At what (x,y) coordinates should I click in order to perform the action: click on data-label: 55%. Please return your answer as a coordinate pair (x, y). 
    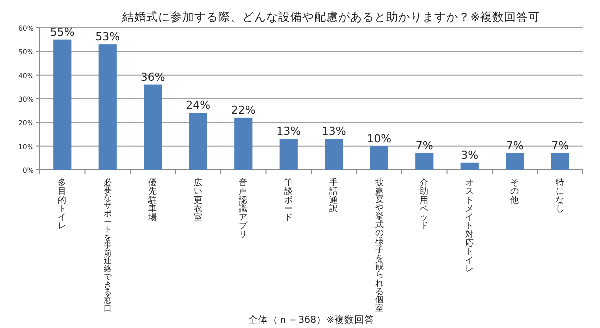
    Looking at the image, I should click on (62, 32).